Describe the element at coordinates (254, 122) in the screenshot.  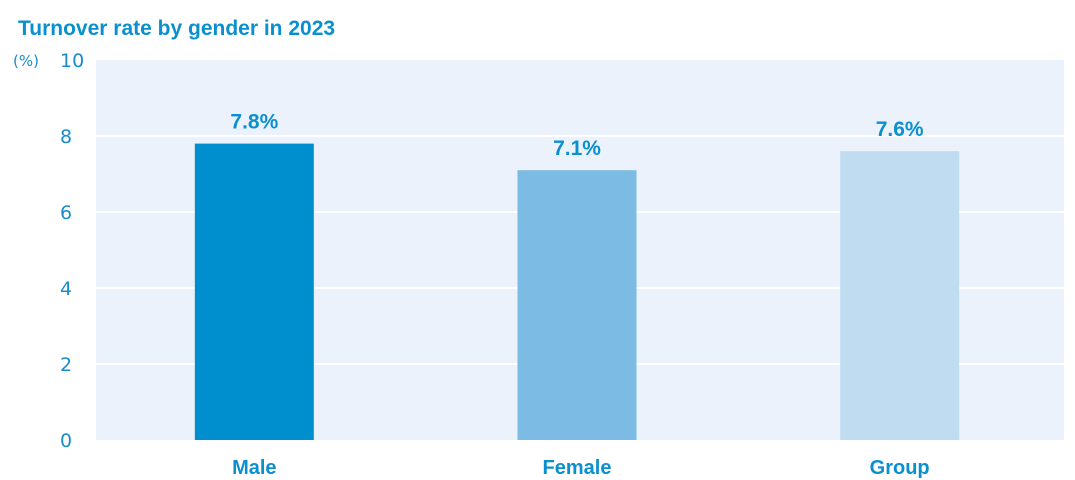
I see `data-label: 7.8%` at that location.